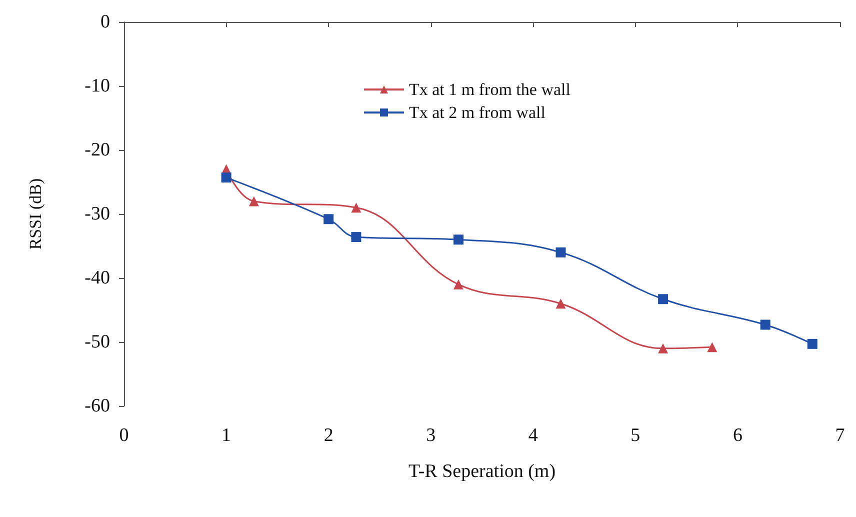  What do you see at coordinates (97, 214) in the screenshot?
I see `y-tick-label: -30` at bounding box center [97, 214].